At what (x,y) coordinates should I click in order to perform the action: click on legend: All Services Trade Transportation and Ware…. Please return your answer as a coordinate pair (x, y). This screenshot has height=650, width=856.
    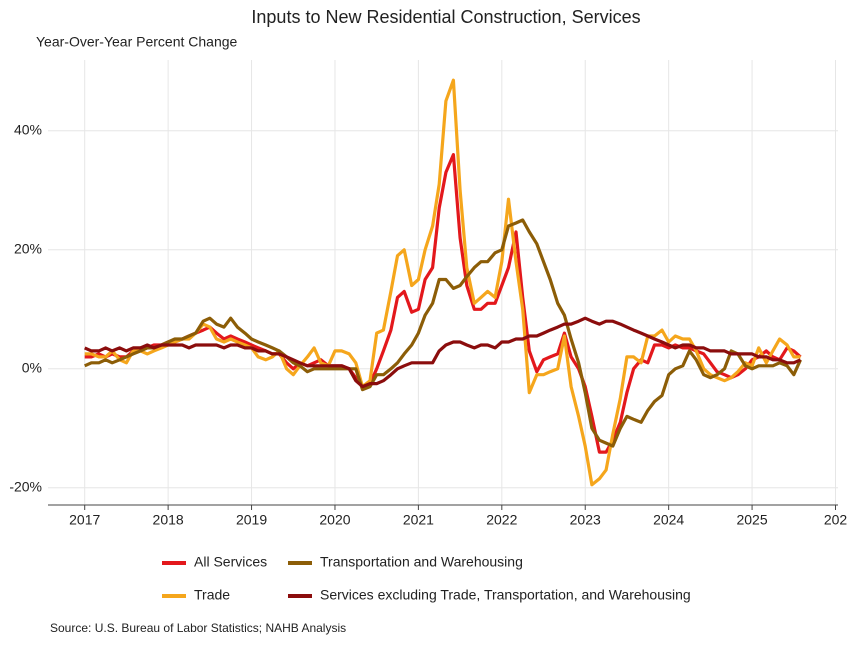
    Looking at the image, I should click on (426, 578).